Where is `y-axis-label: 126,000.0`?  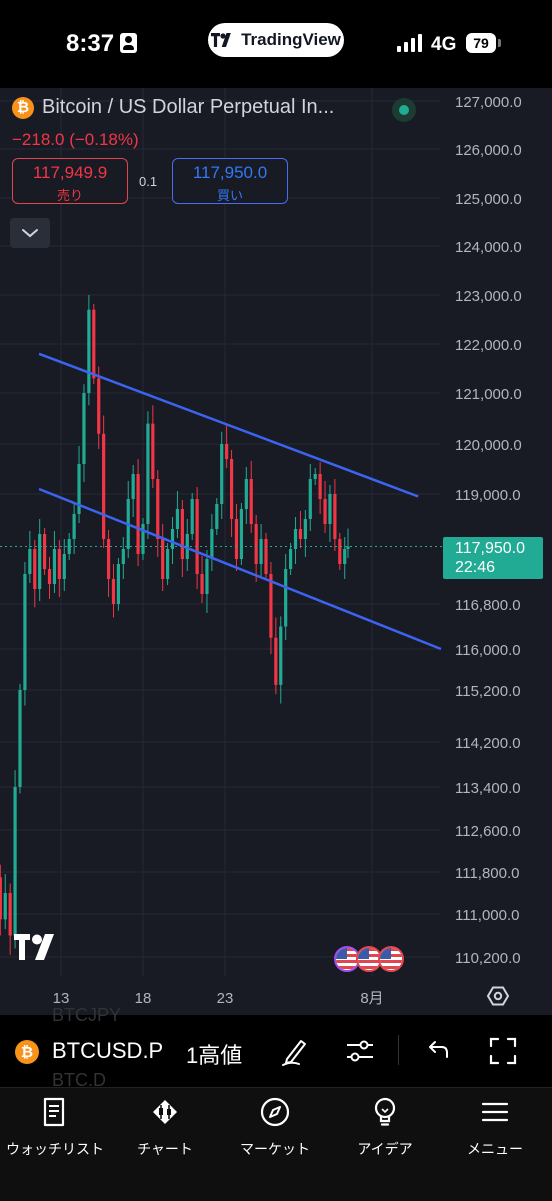
y-axis-label: 126,000.0 is located at coordinates (488, 150).